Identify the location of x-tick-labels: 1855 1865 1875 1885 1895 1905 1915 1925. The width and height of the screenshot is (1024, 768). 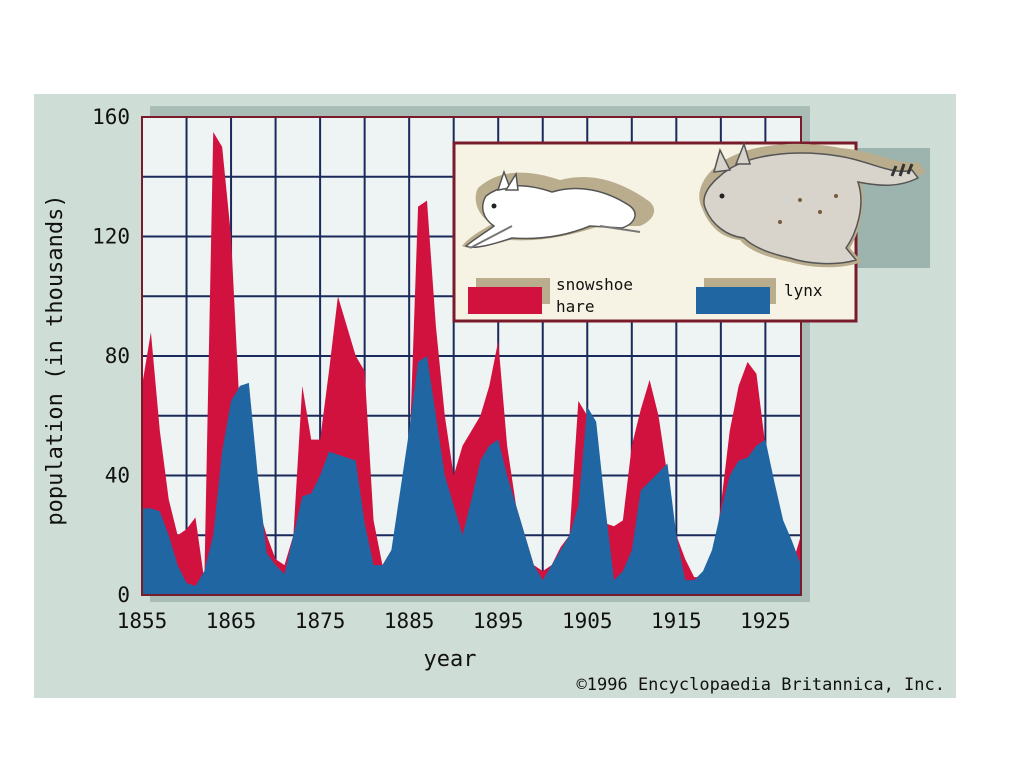
(454, 621).